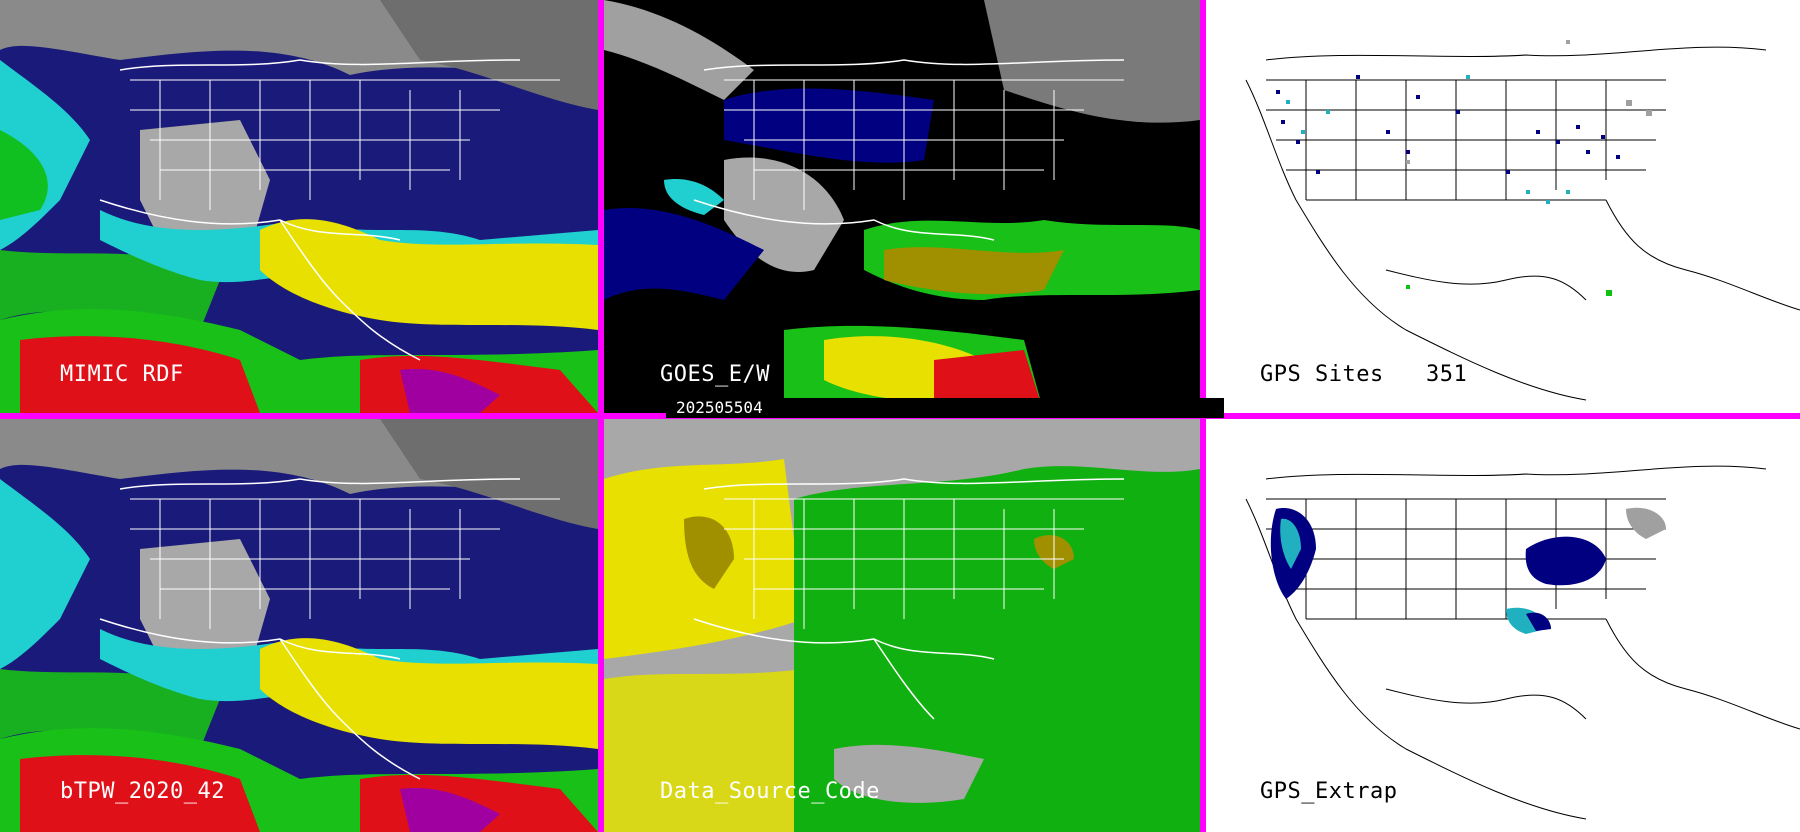  Describe the element at coordinates (770, 791) in the screenshot. I see `data-source-code-label: Data_Source_Code` at that location.